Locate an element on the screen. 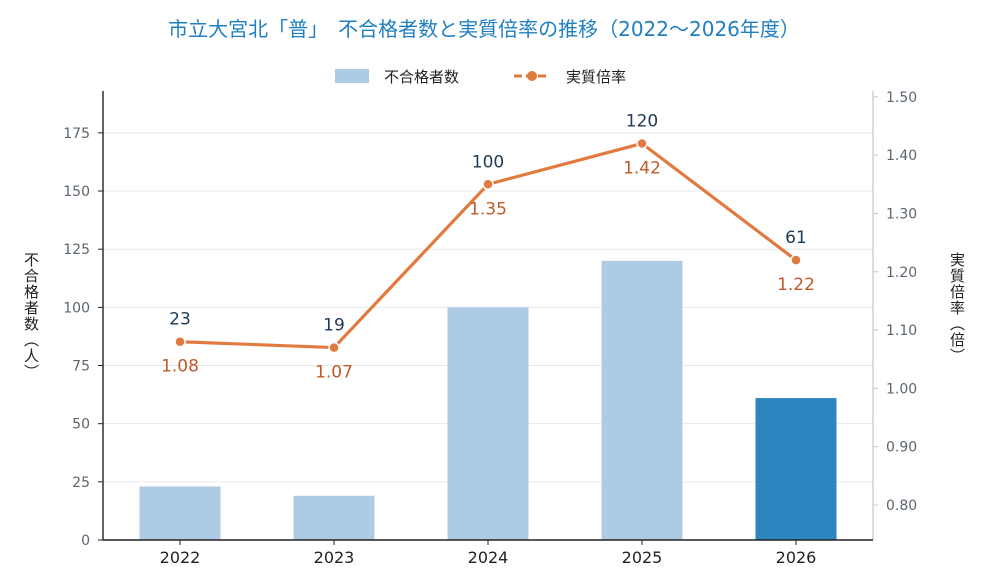 This screenshot has height=585, width=988. bar-value-label: 120 is located at coordinates (642, 121).